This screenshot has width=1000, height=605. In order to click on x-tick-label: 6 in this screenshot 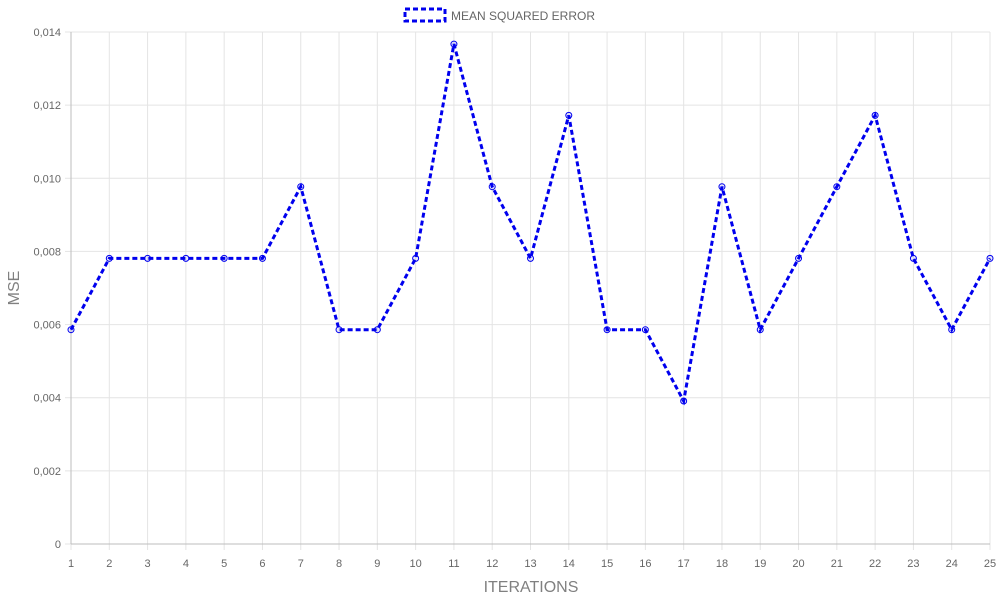, I will do `click(262, 564)`.